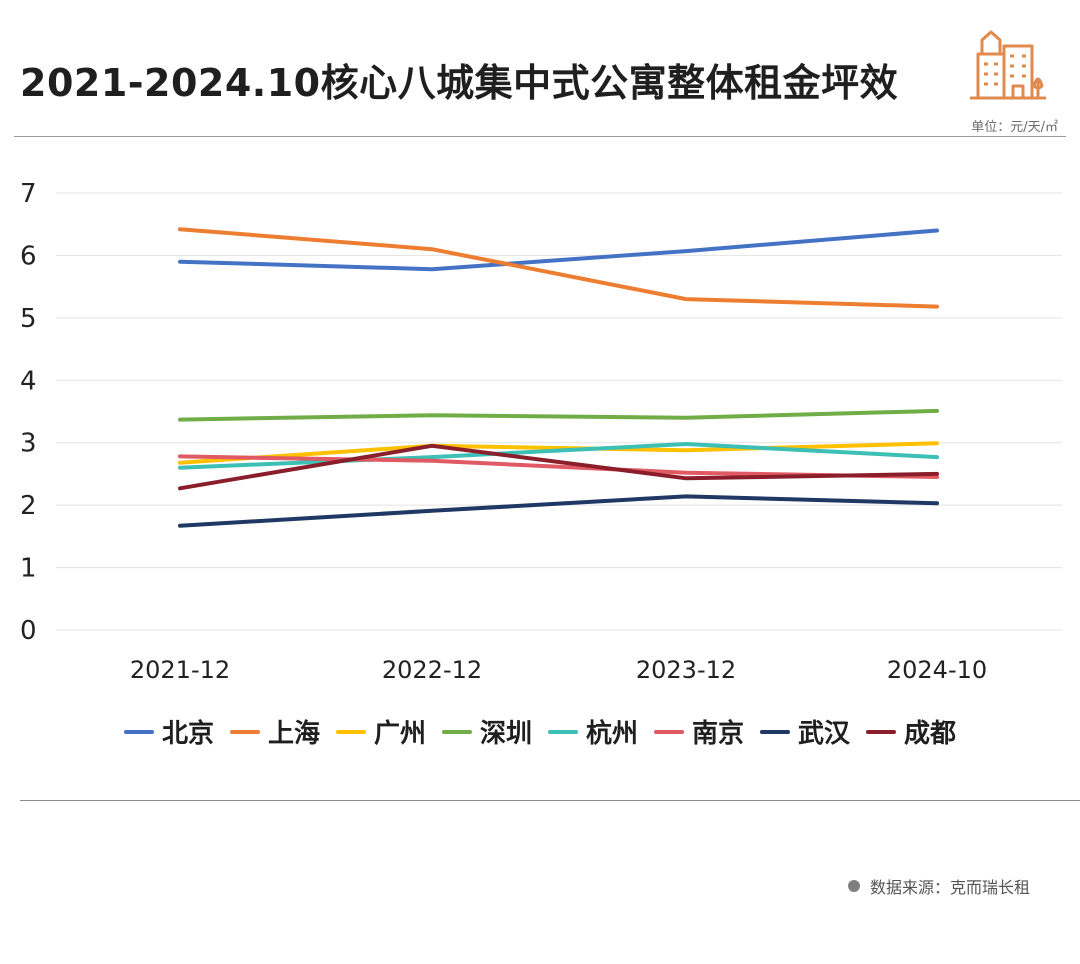 This screenshot has width=1080, height=964. I want to click on legend-item: 深圳, so click(486, 731).